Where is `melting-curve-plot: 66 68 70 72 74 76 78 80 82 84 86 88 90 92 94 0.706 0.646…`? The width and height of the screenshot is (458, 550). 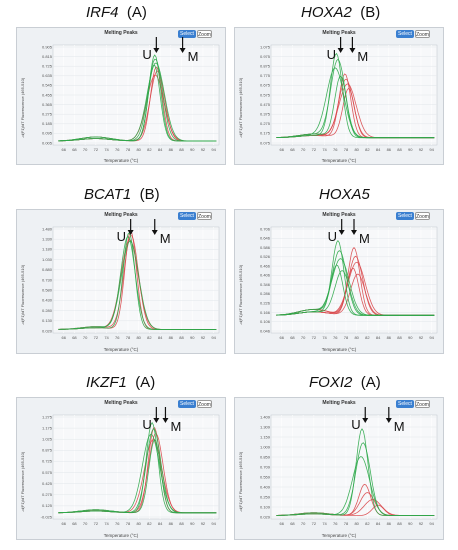
melting-curve-plot: 66 68 70 72 74 76 78 80 82 84 86 88 90 92 94 0.706 0.646… is located at coordinates (349, 279).